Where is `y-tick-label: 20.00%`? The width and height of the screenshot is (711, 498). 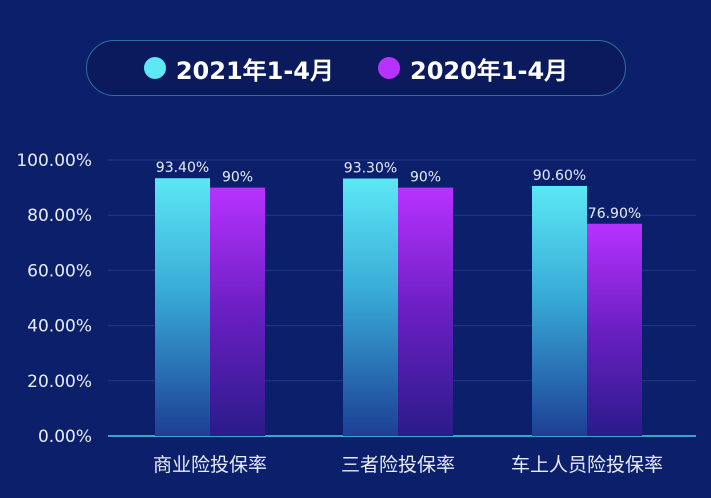
y-tick-label: 20.00% is located at coordinates (59, 382).